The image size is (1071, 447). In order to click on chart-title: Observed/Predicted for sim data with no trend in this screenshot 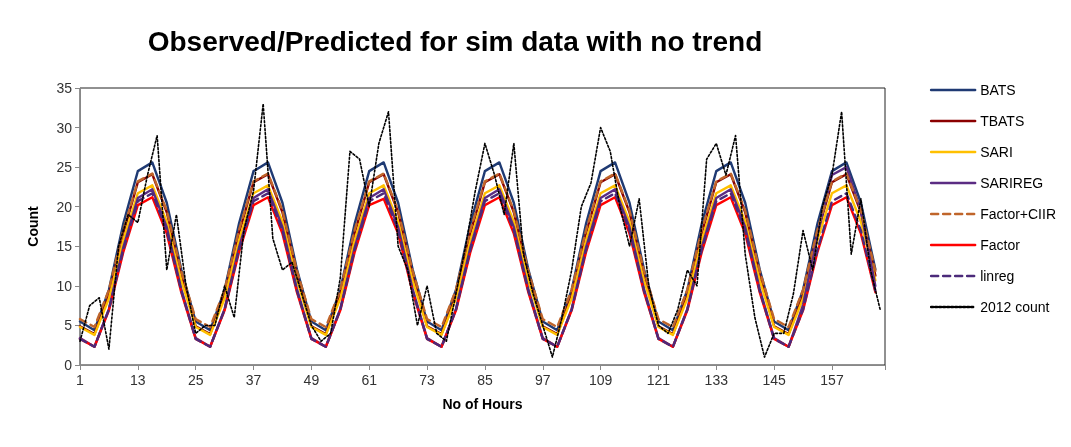, I will do `click(455, 41)`.